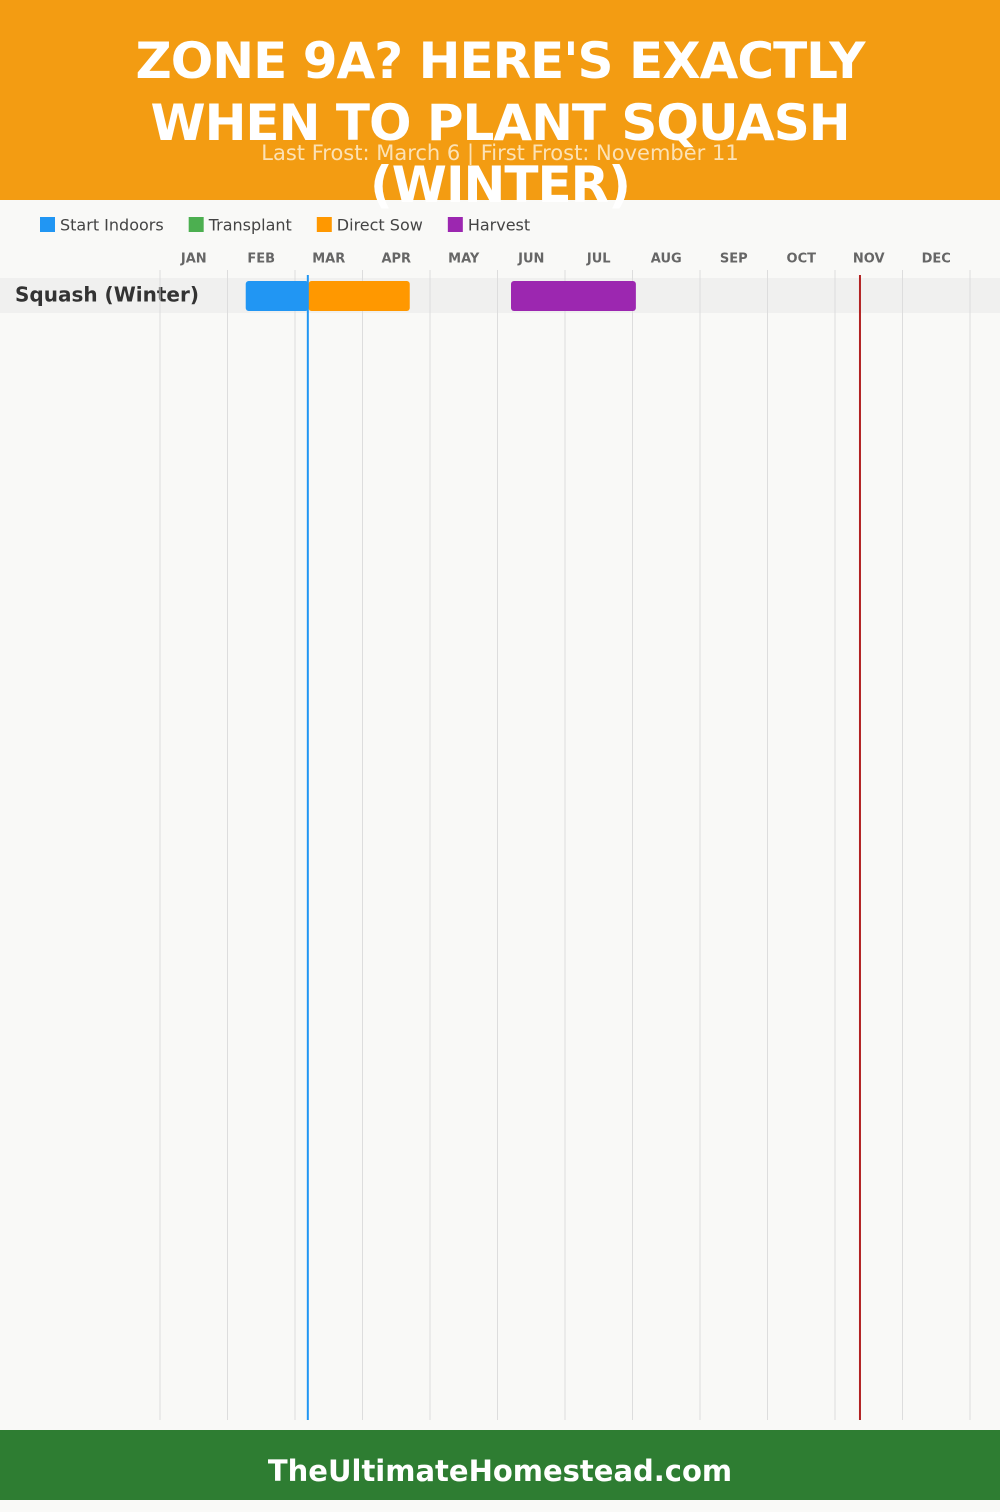 The image size is (1000, 1512). I want to click on x-tick-label: AUG, so click(666, 259).